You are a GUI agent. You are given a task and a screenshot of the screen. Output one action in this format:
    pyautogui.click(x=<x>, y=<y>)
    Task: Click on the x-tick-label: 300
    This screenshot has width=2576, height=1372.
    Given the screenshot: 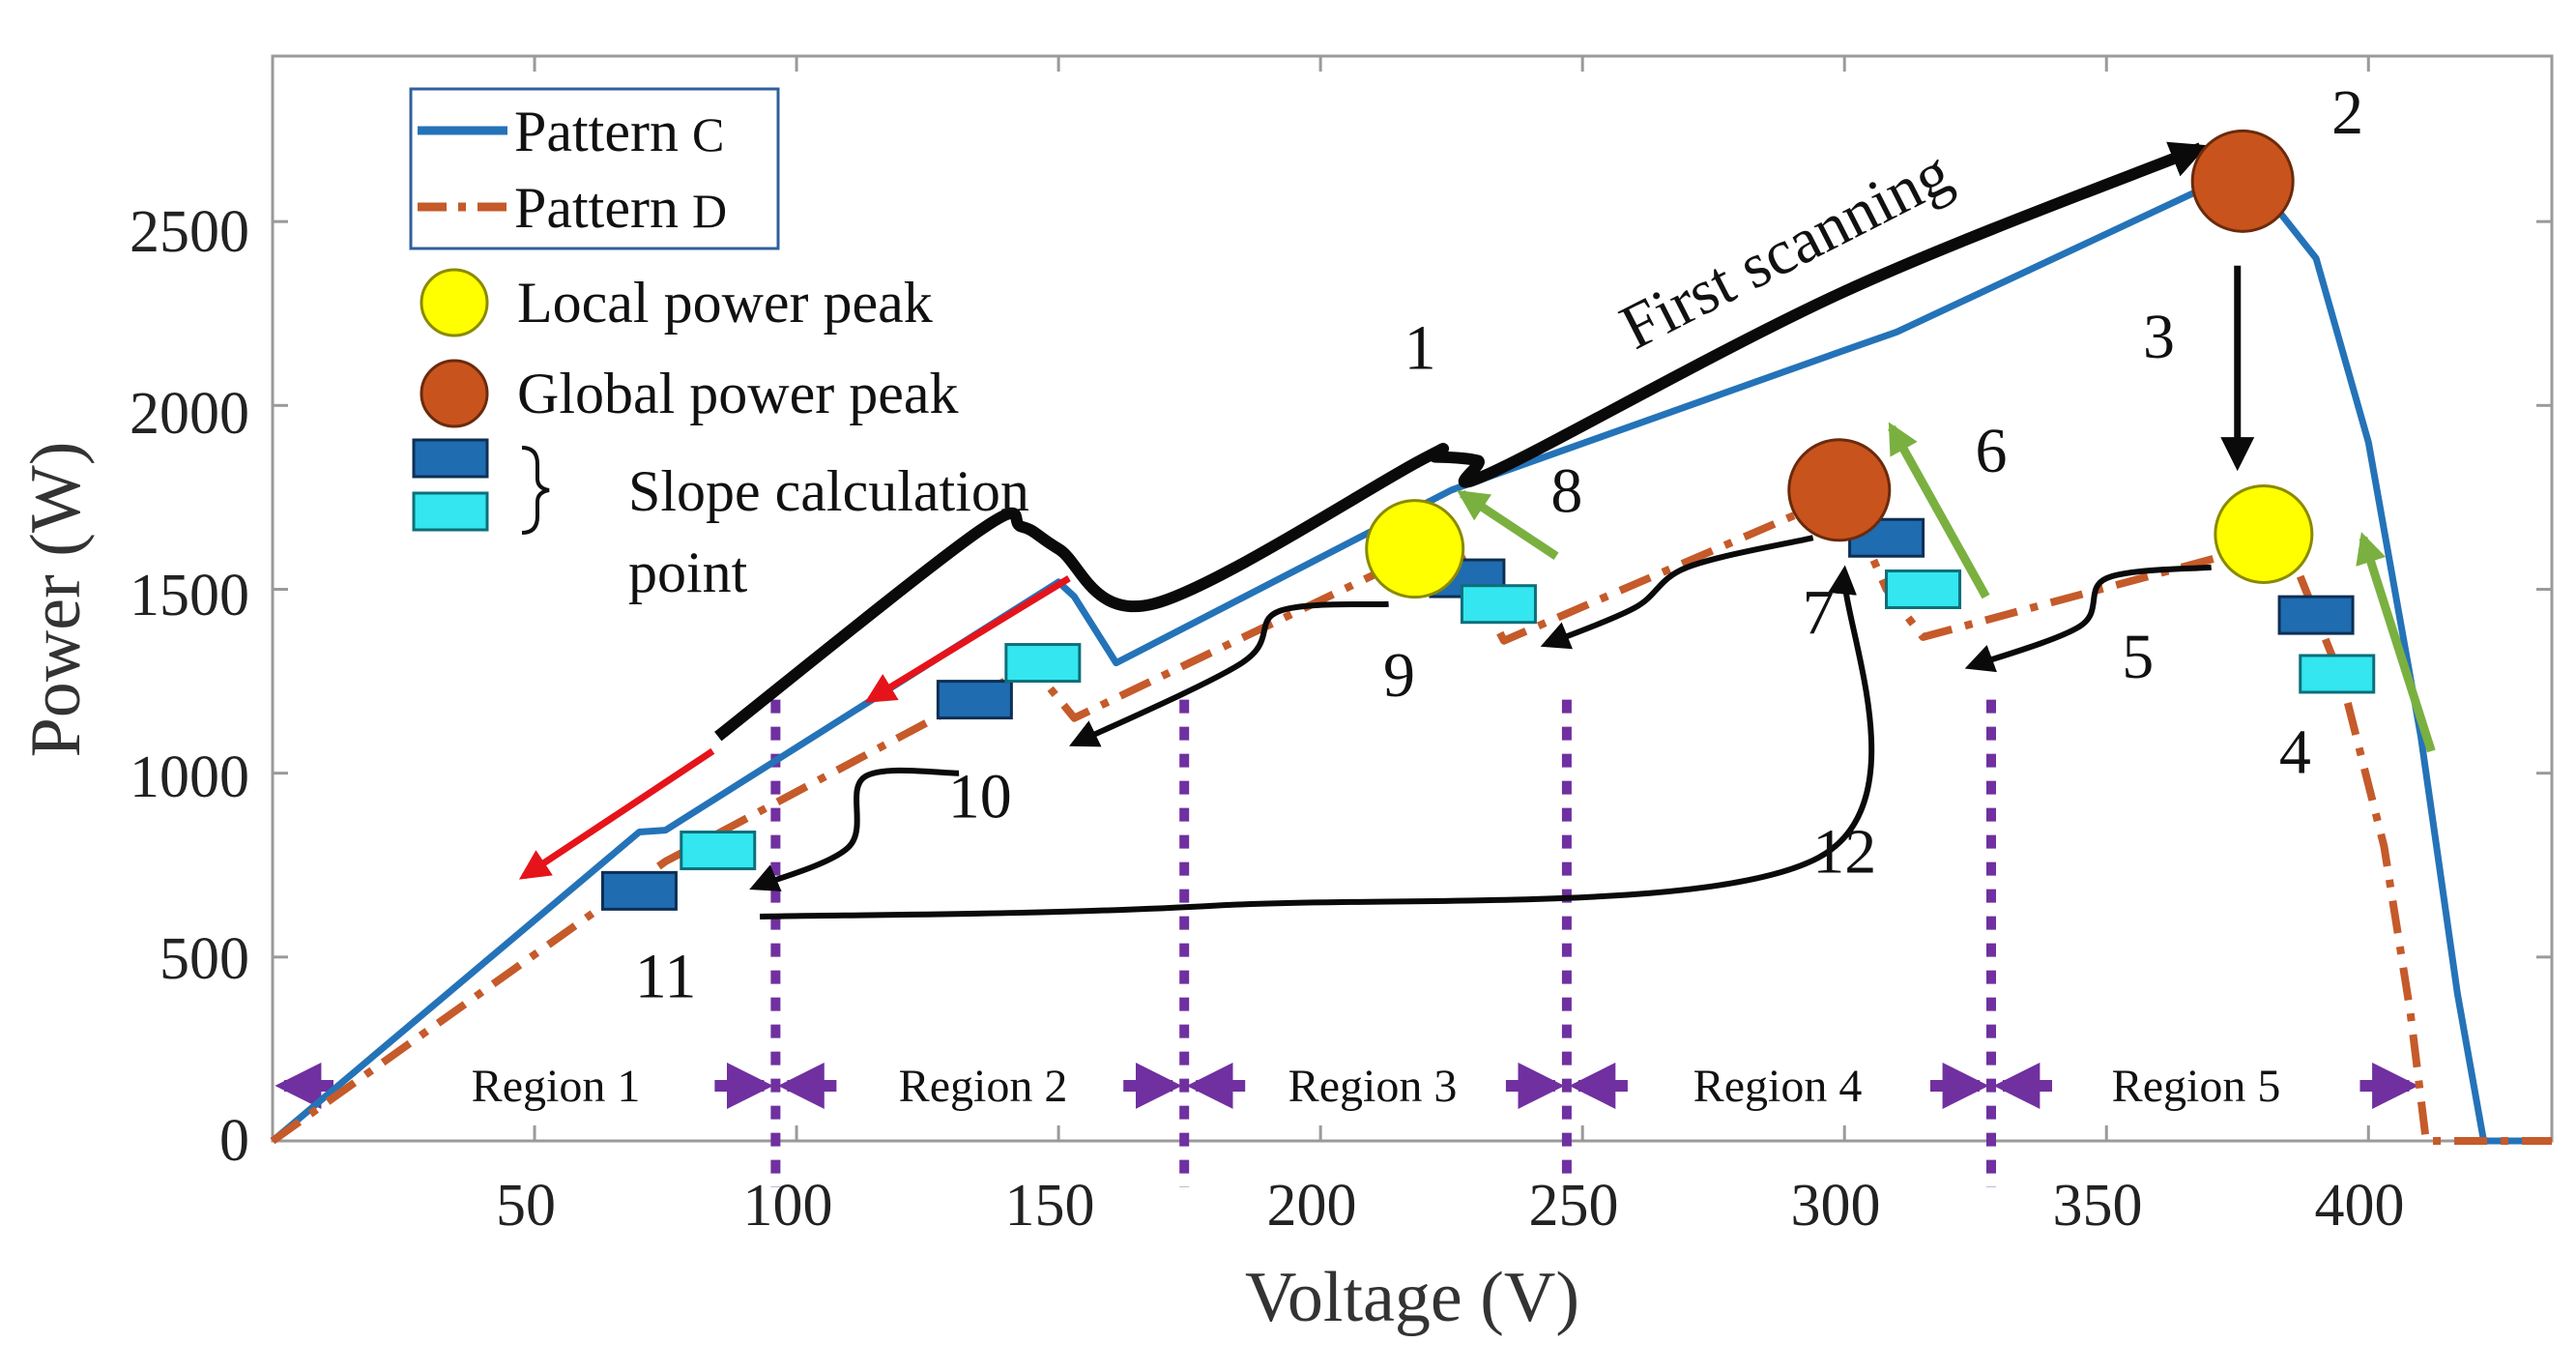 What is the action you would take?
    pyautogui.click(x=1836, y=1206)
    